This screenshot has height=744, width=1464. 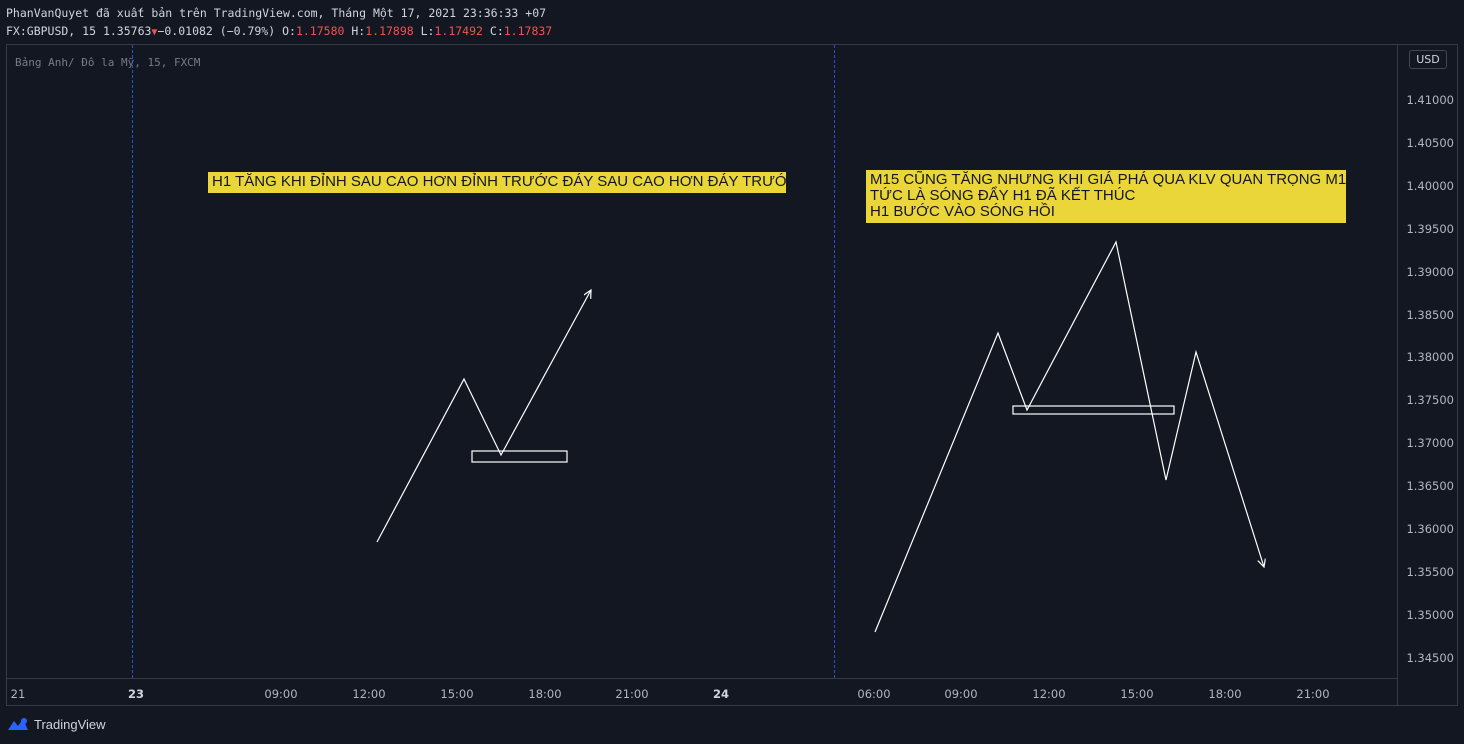 I want to click on time-axis-label: 23, so click(x=136, y=694).